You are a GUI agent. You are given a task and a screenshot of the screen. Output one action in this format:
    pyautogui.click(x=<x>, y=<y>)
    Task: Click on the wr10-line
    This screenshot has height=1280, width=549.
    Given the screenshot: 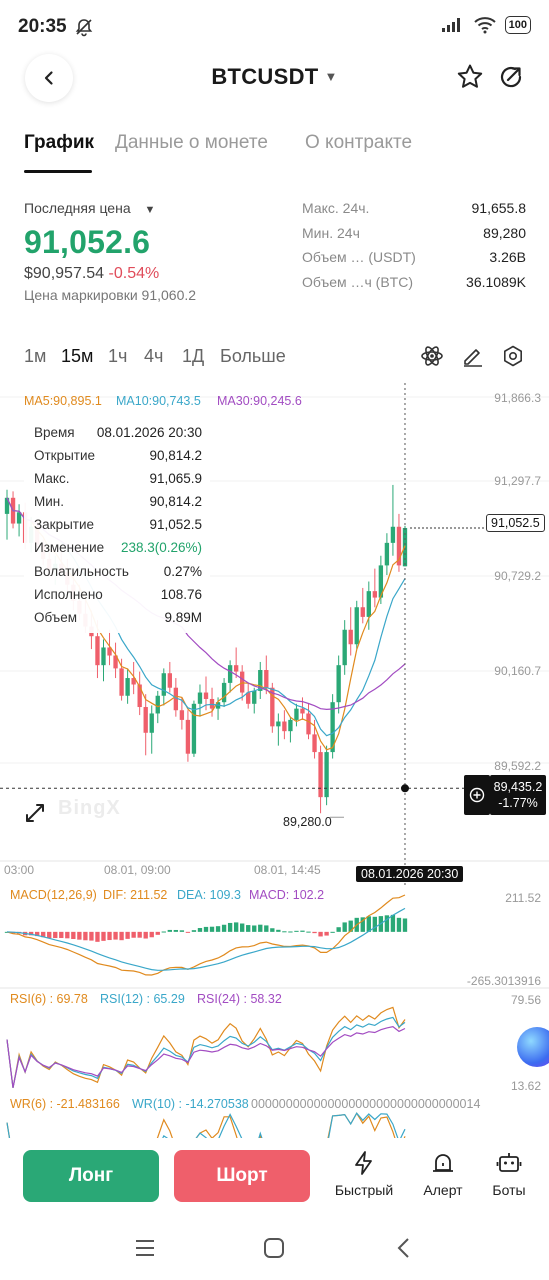 What is the action you would take?
    pyautogui.click(x=206, y=1127)
    